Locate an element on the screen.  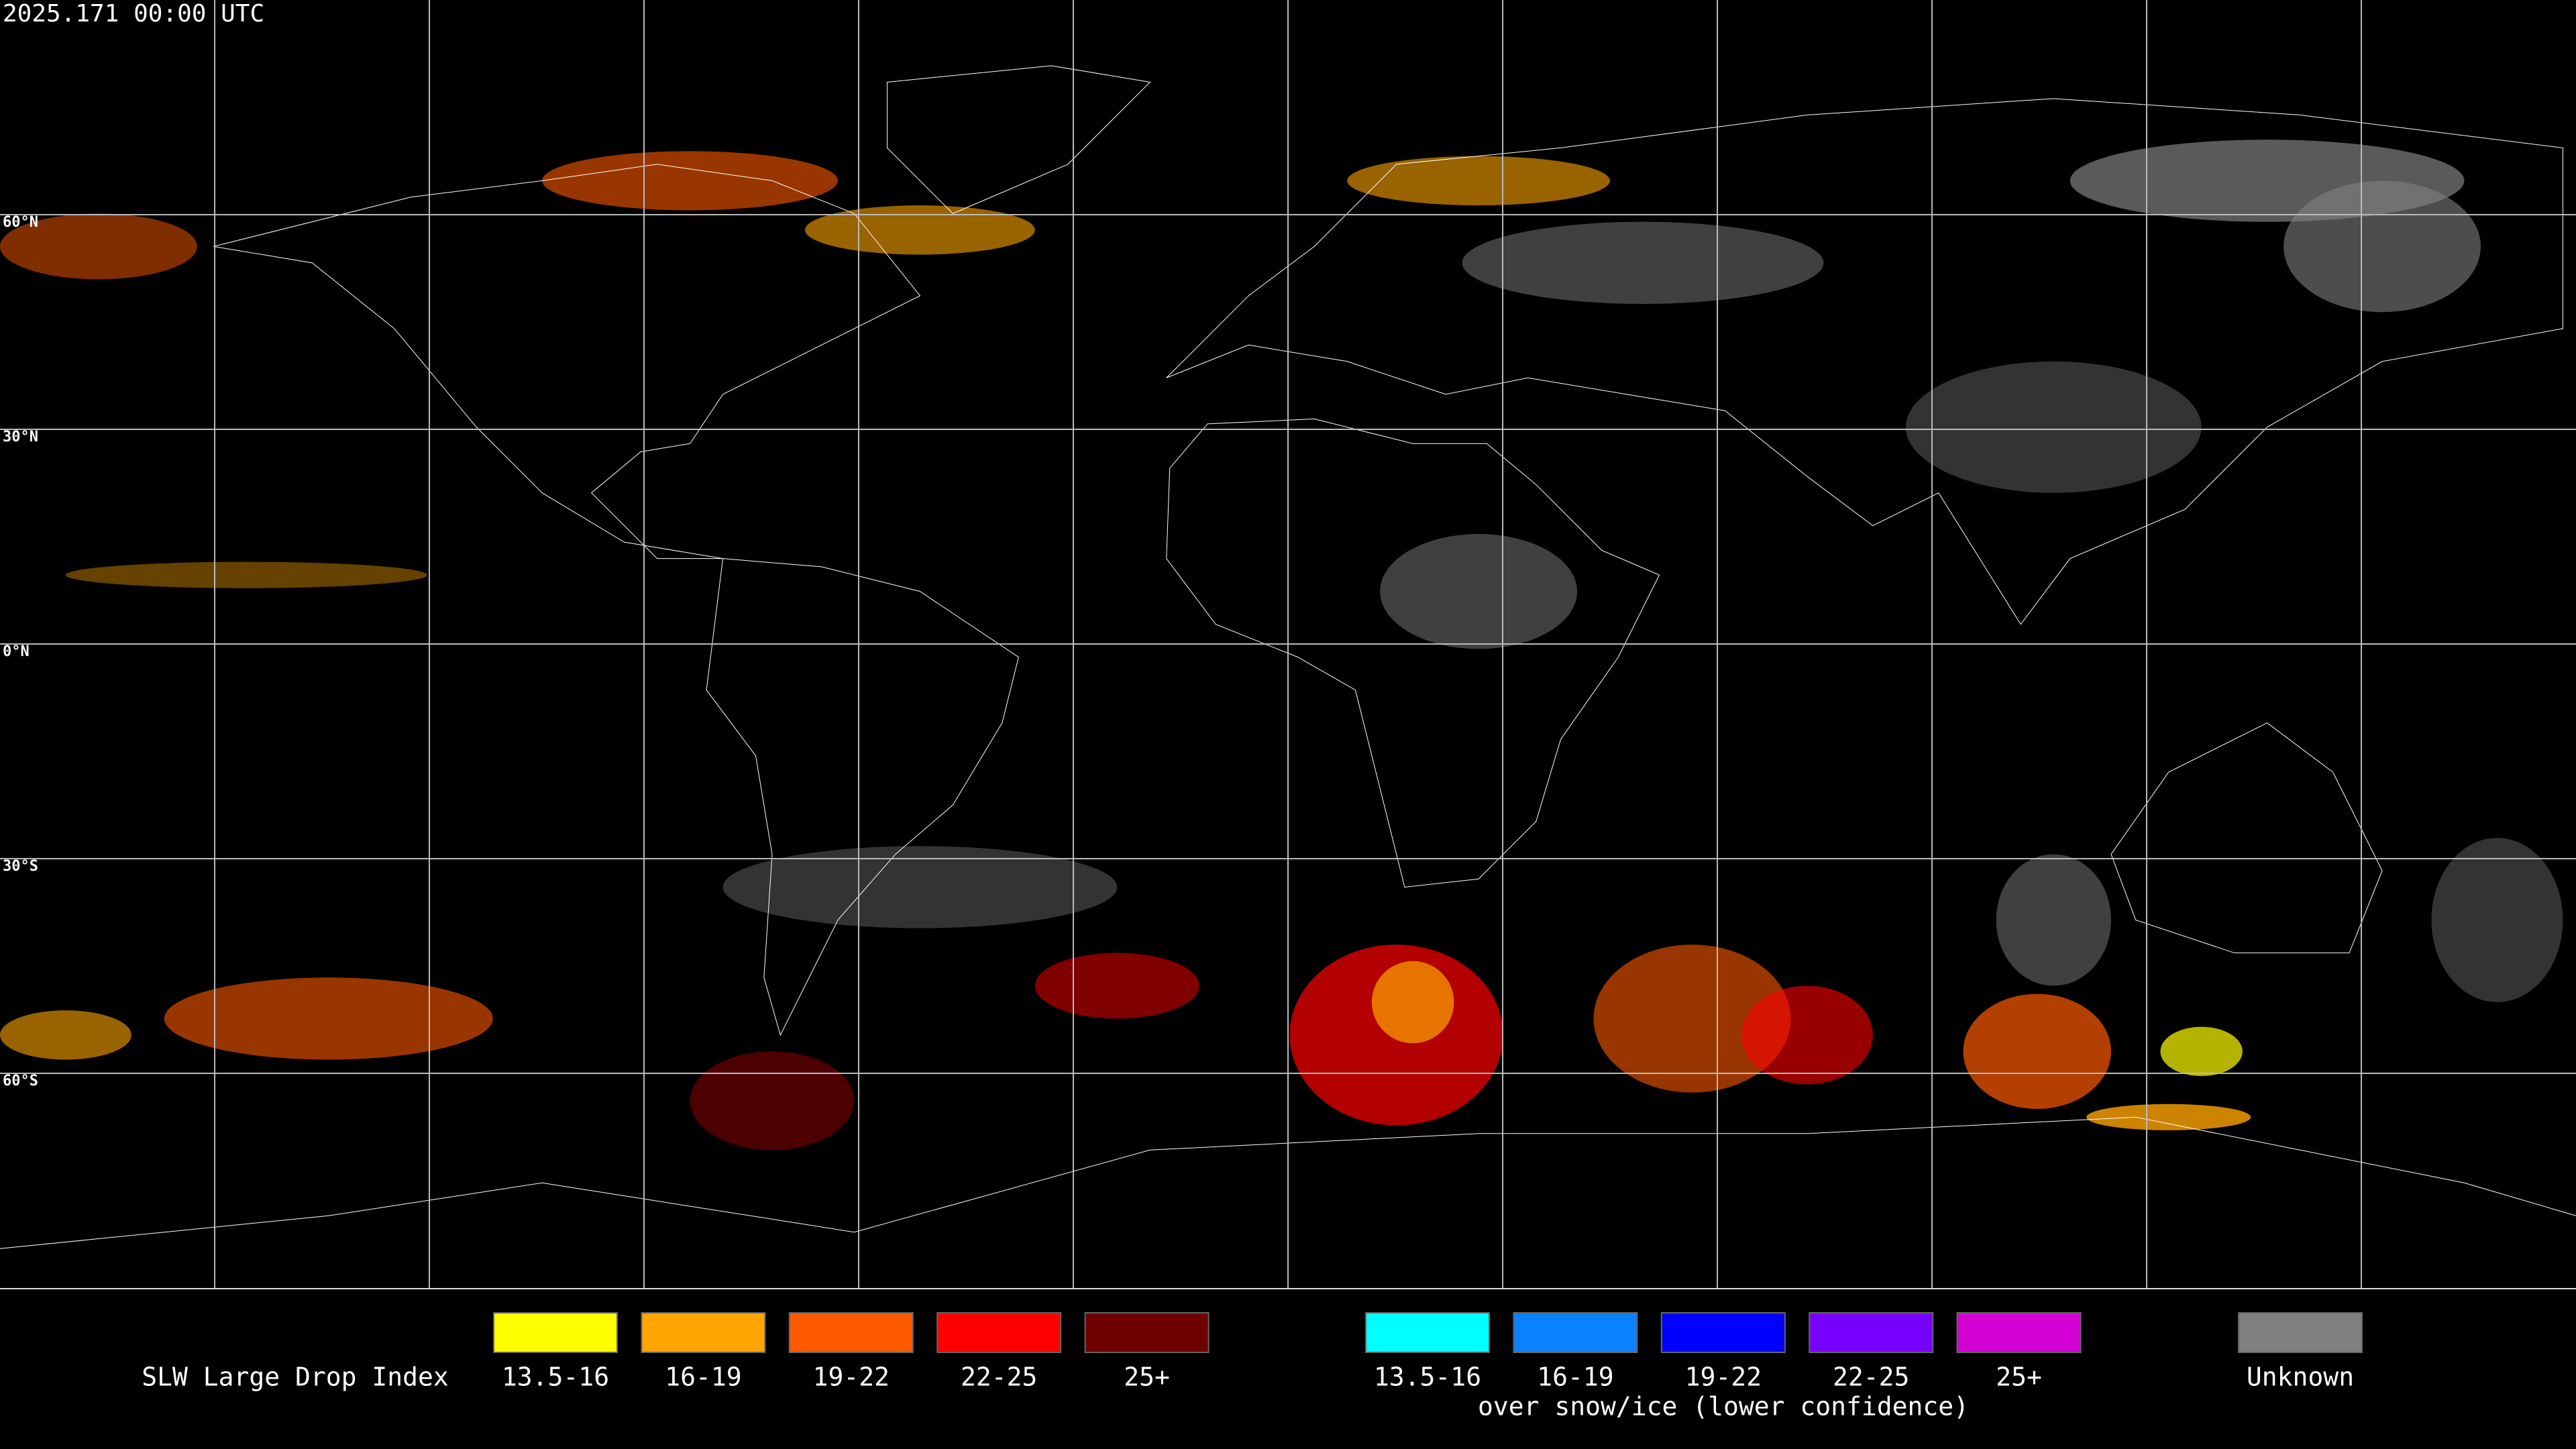
legend-label: Unknown is located at coordinates (2300, 1377).